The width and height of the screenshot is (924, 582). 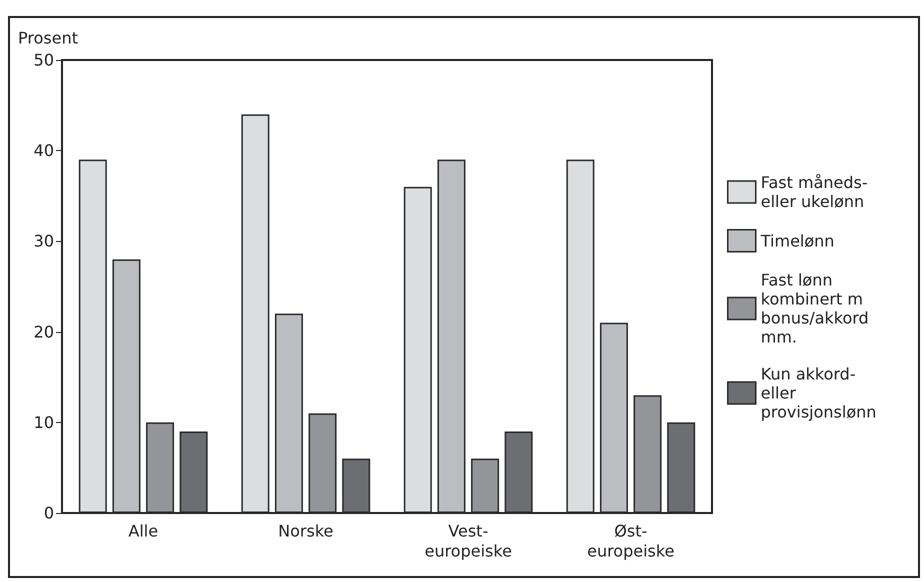 What do you see at coordinates (817, 308) in the screenshot?
I see `legend-label: Fast lønn kombinert m bonus/akkord mm.` at bounding box center [817, 308].